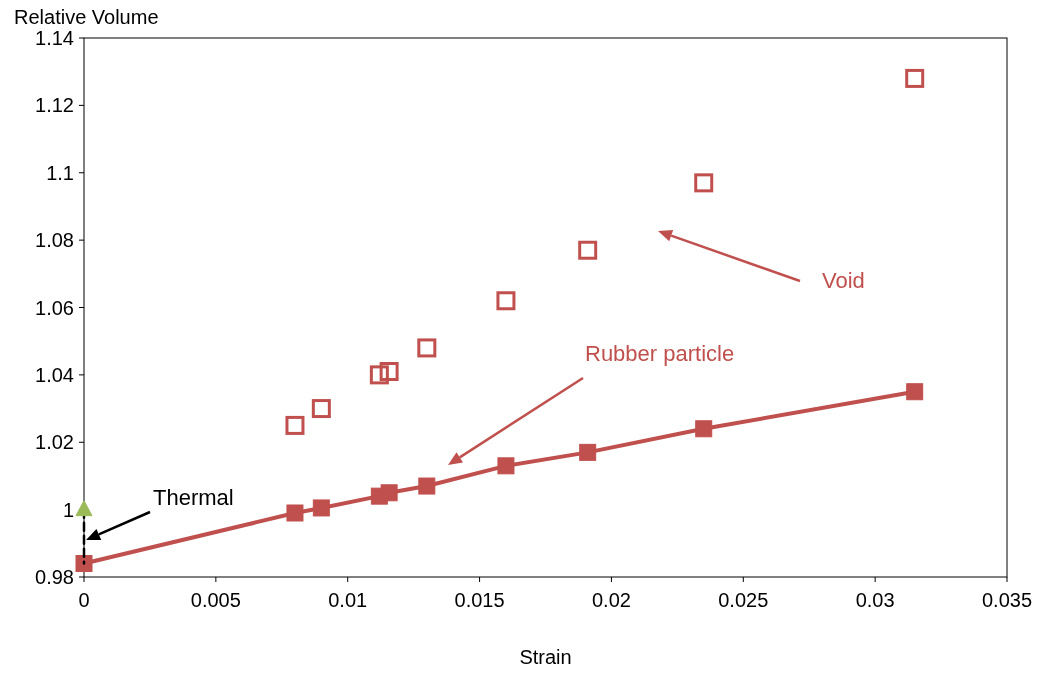 Image resolution: width=1050 pixels, height=677 pixels. What do you see at coordinates (68, 509) in the screenshot?
I see `y-tick-label: 1` at bounding box center [68, 509].